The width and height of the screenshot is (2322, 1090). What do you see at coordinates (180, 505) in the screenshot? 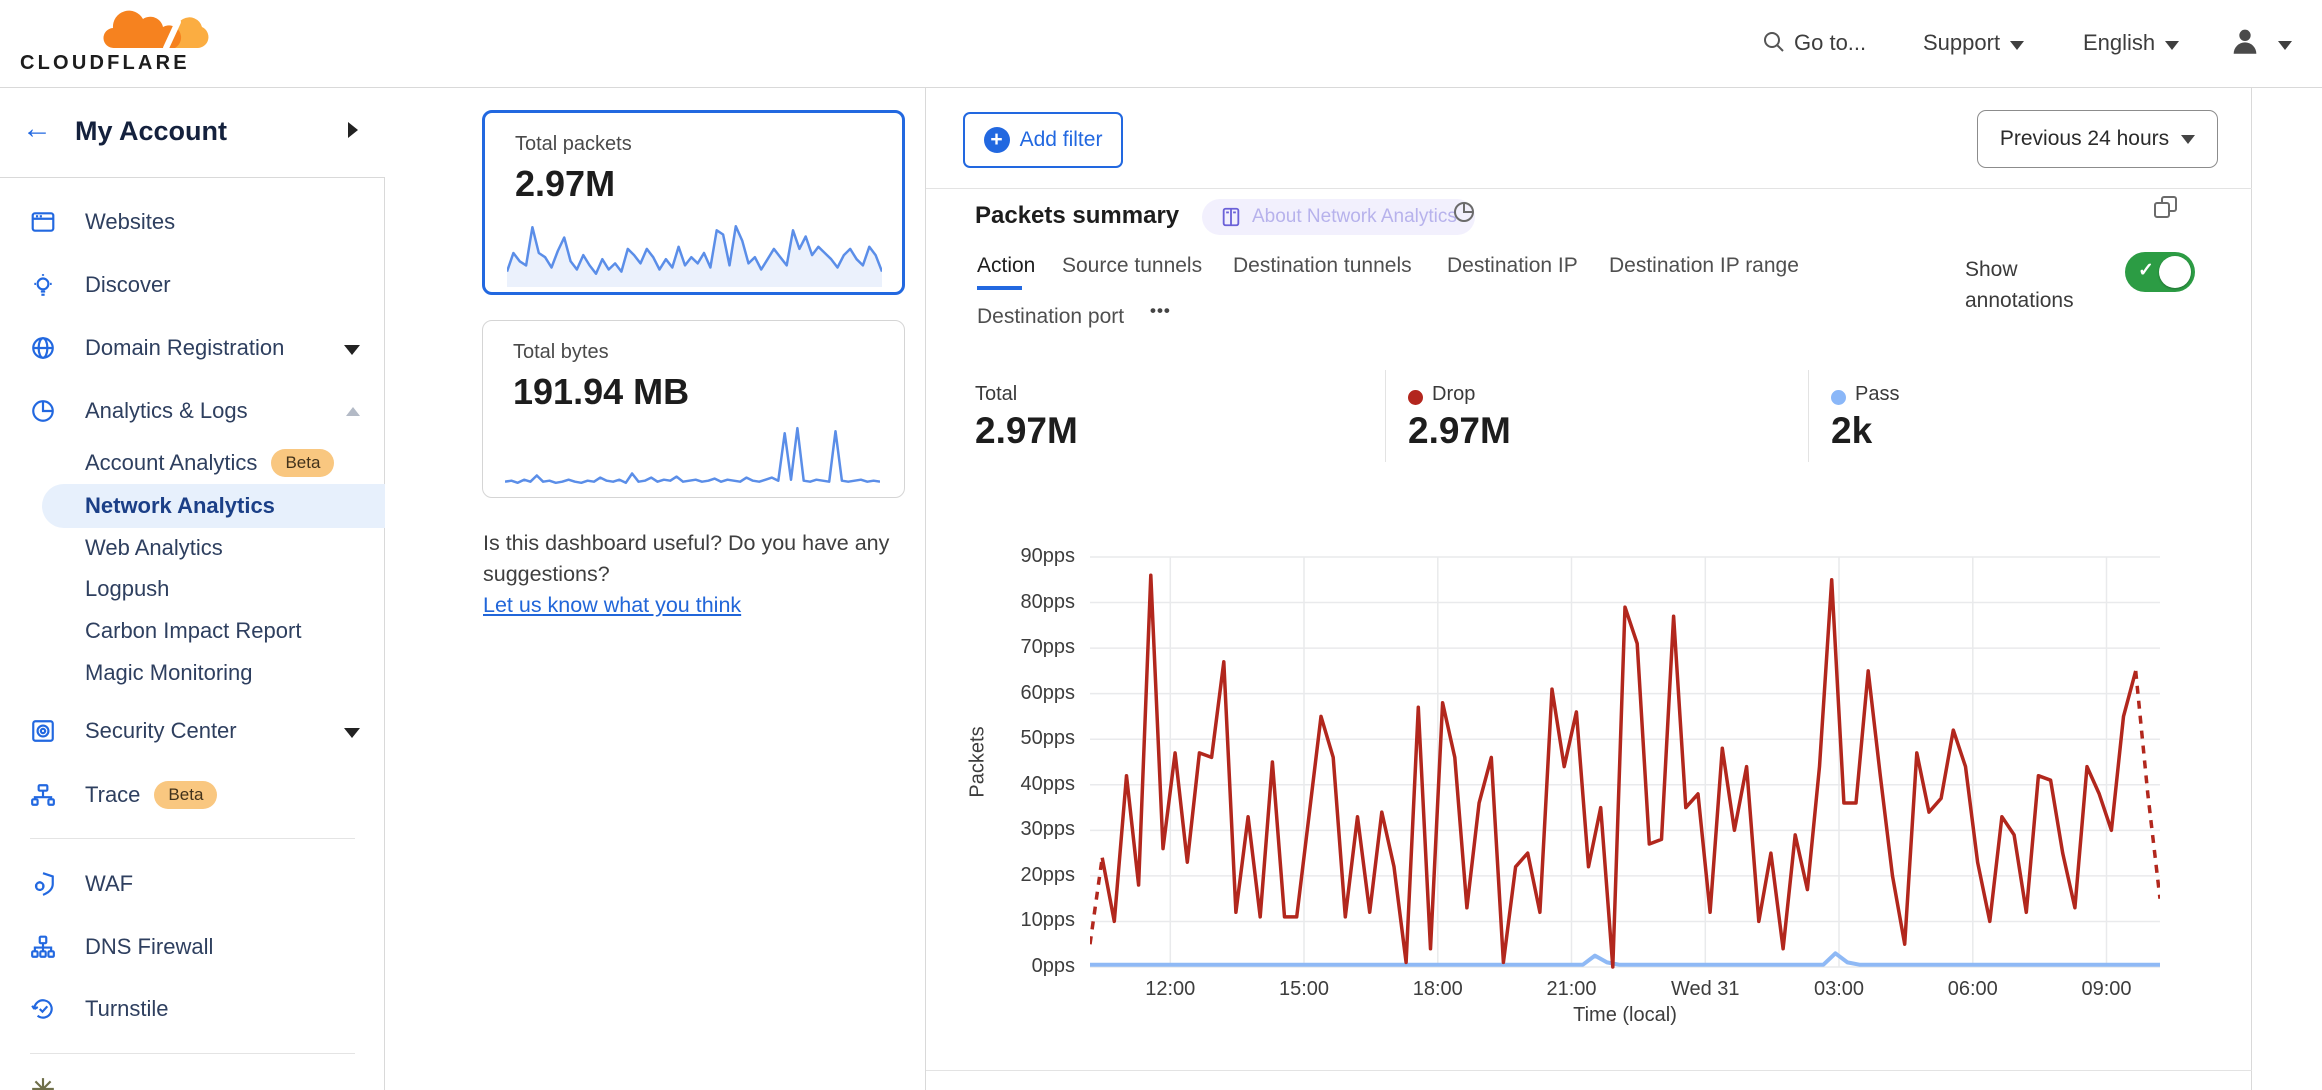
I see `sidebar-item-label: Network Analytics` at bounding box center [180, 505].